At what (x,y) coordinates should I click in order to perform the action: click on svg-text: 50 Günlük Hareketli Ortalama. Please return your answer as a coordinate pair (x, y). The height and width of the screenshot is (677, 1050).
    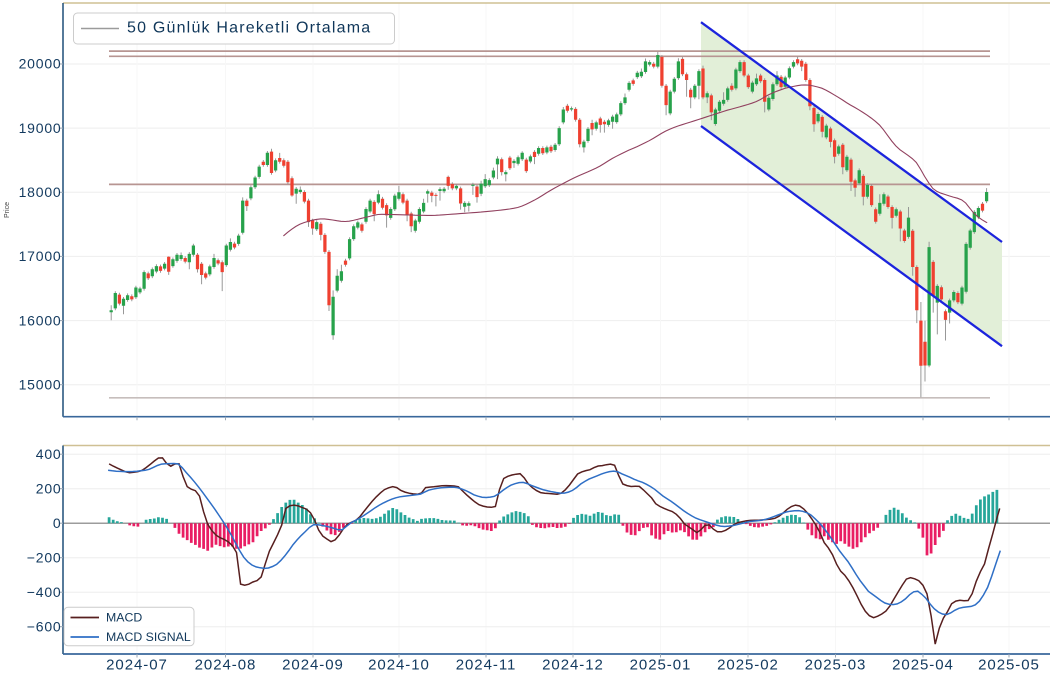
    Looking at the image, I should click on (249, 28).